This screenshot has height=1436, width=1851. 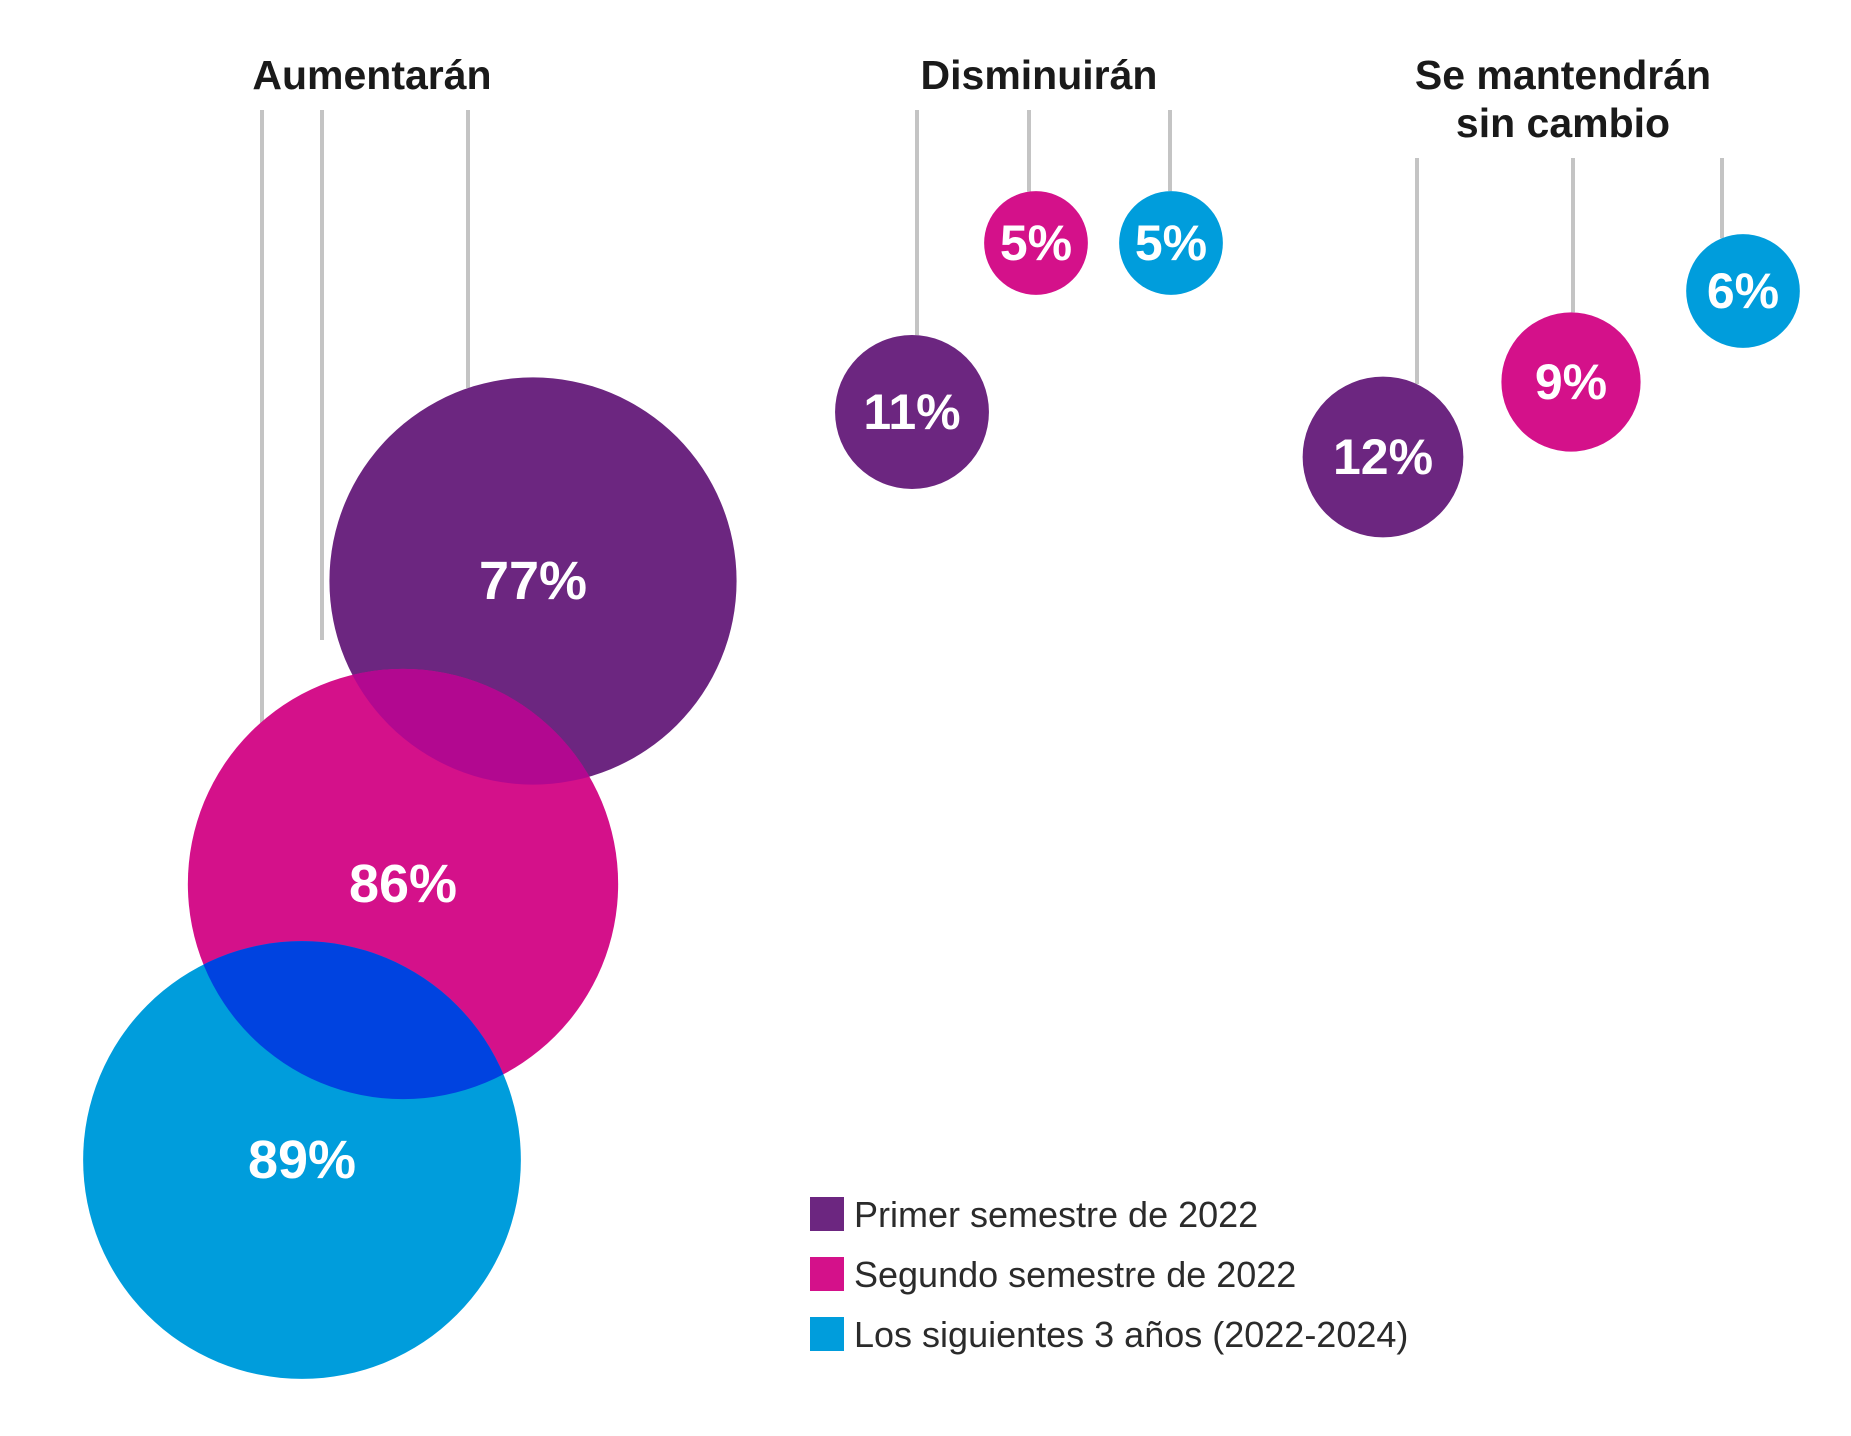 I want to click on legend-label: Primer semestre de 2022, so click(x=1056, y=1214).